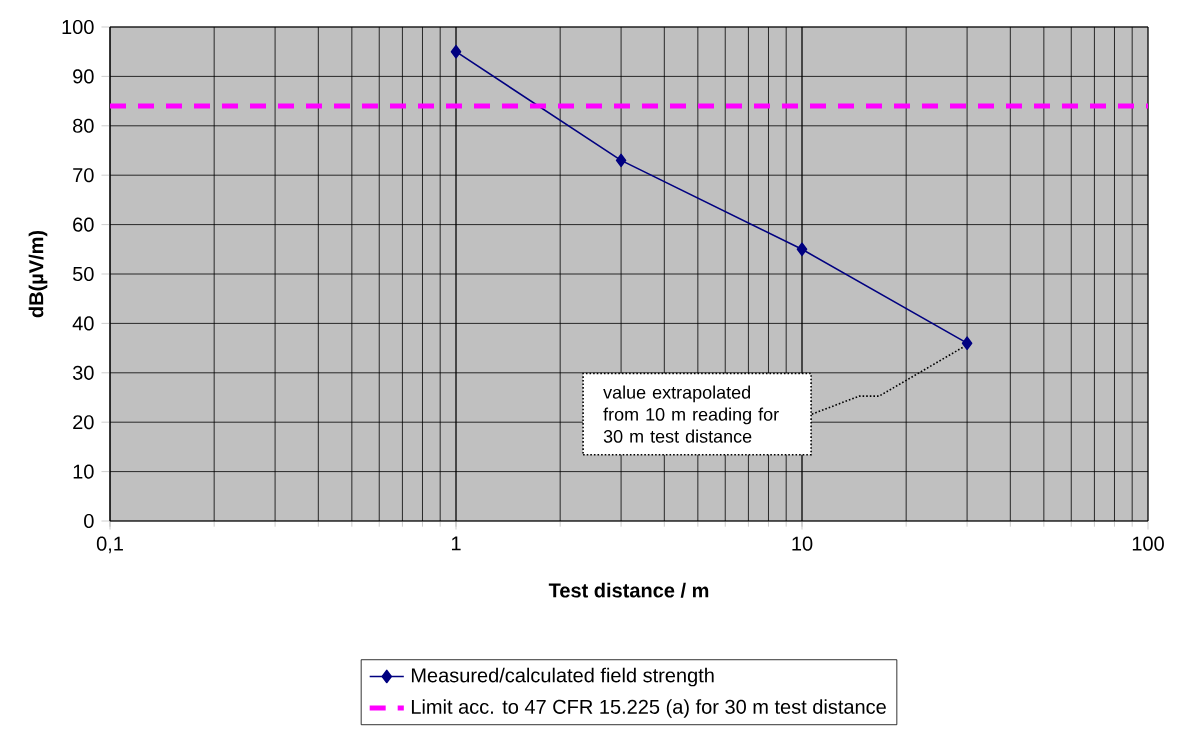 The height and width of the screenshot is (735, 1181). What do you see at coordinates (89, 521) in the screenshot?
I see `y-tick-label: 0` at bounding box center [89, 521].